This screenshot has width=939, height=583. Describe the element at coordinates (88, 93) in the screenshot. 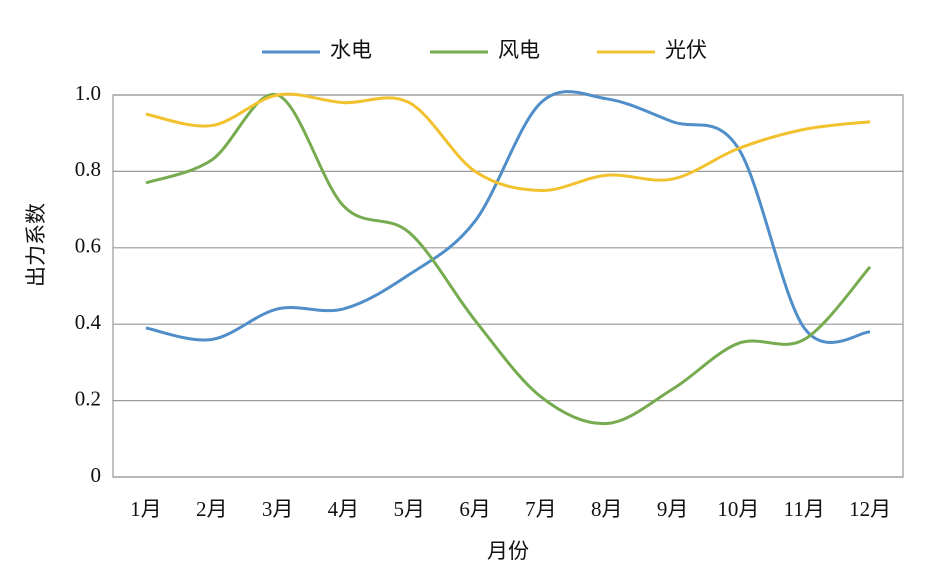

I see `y-tick-label: 1.0` at that location.